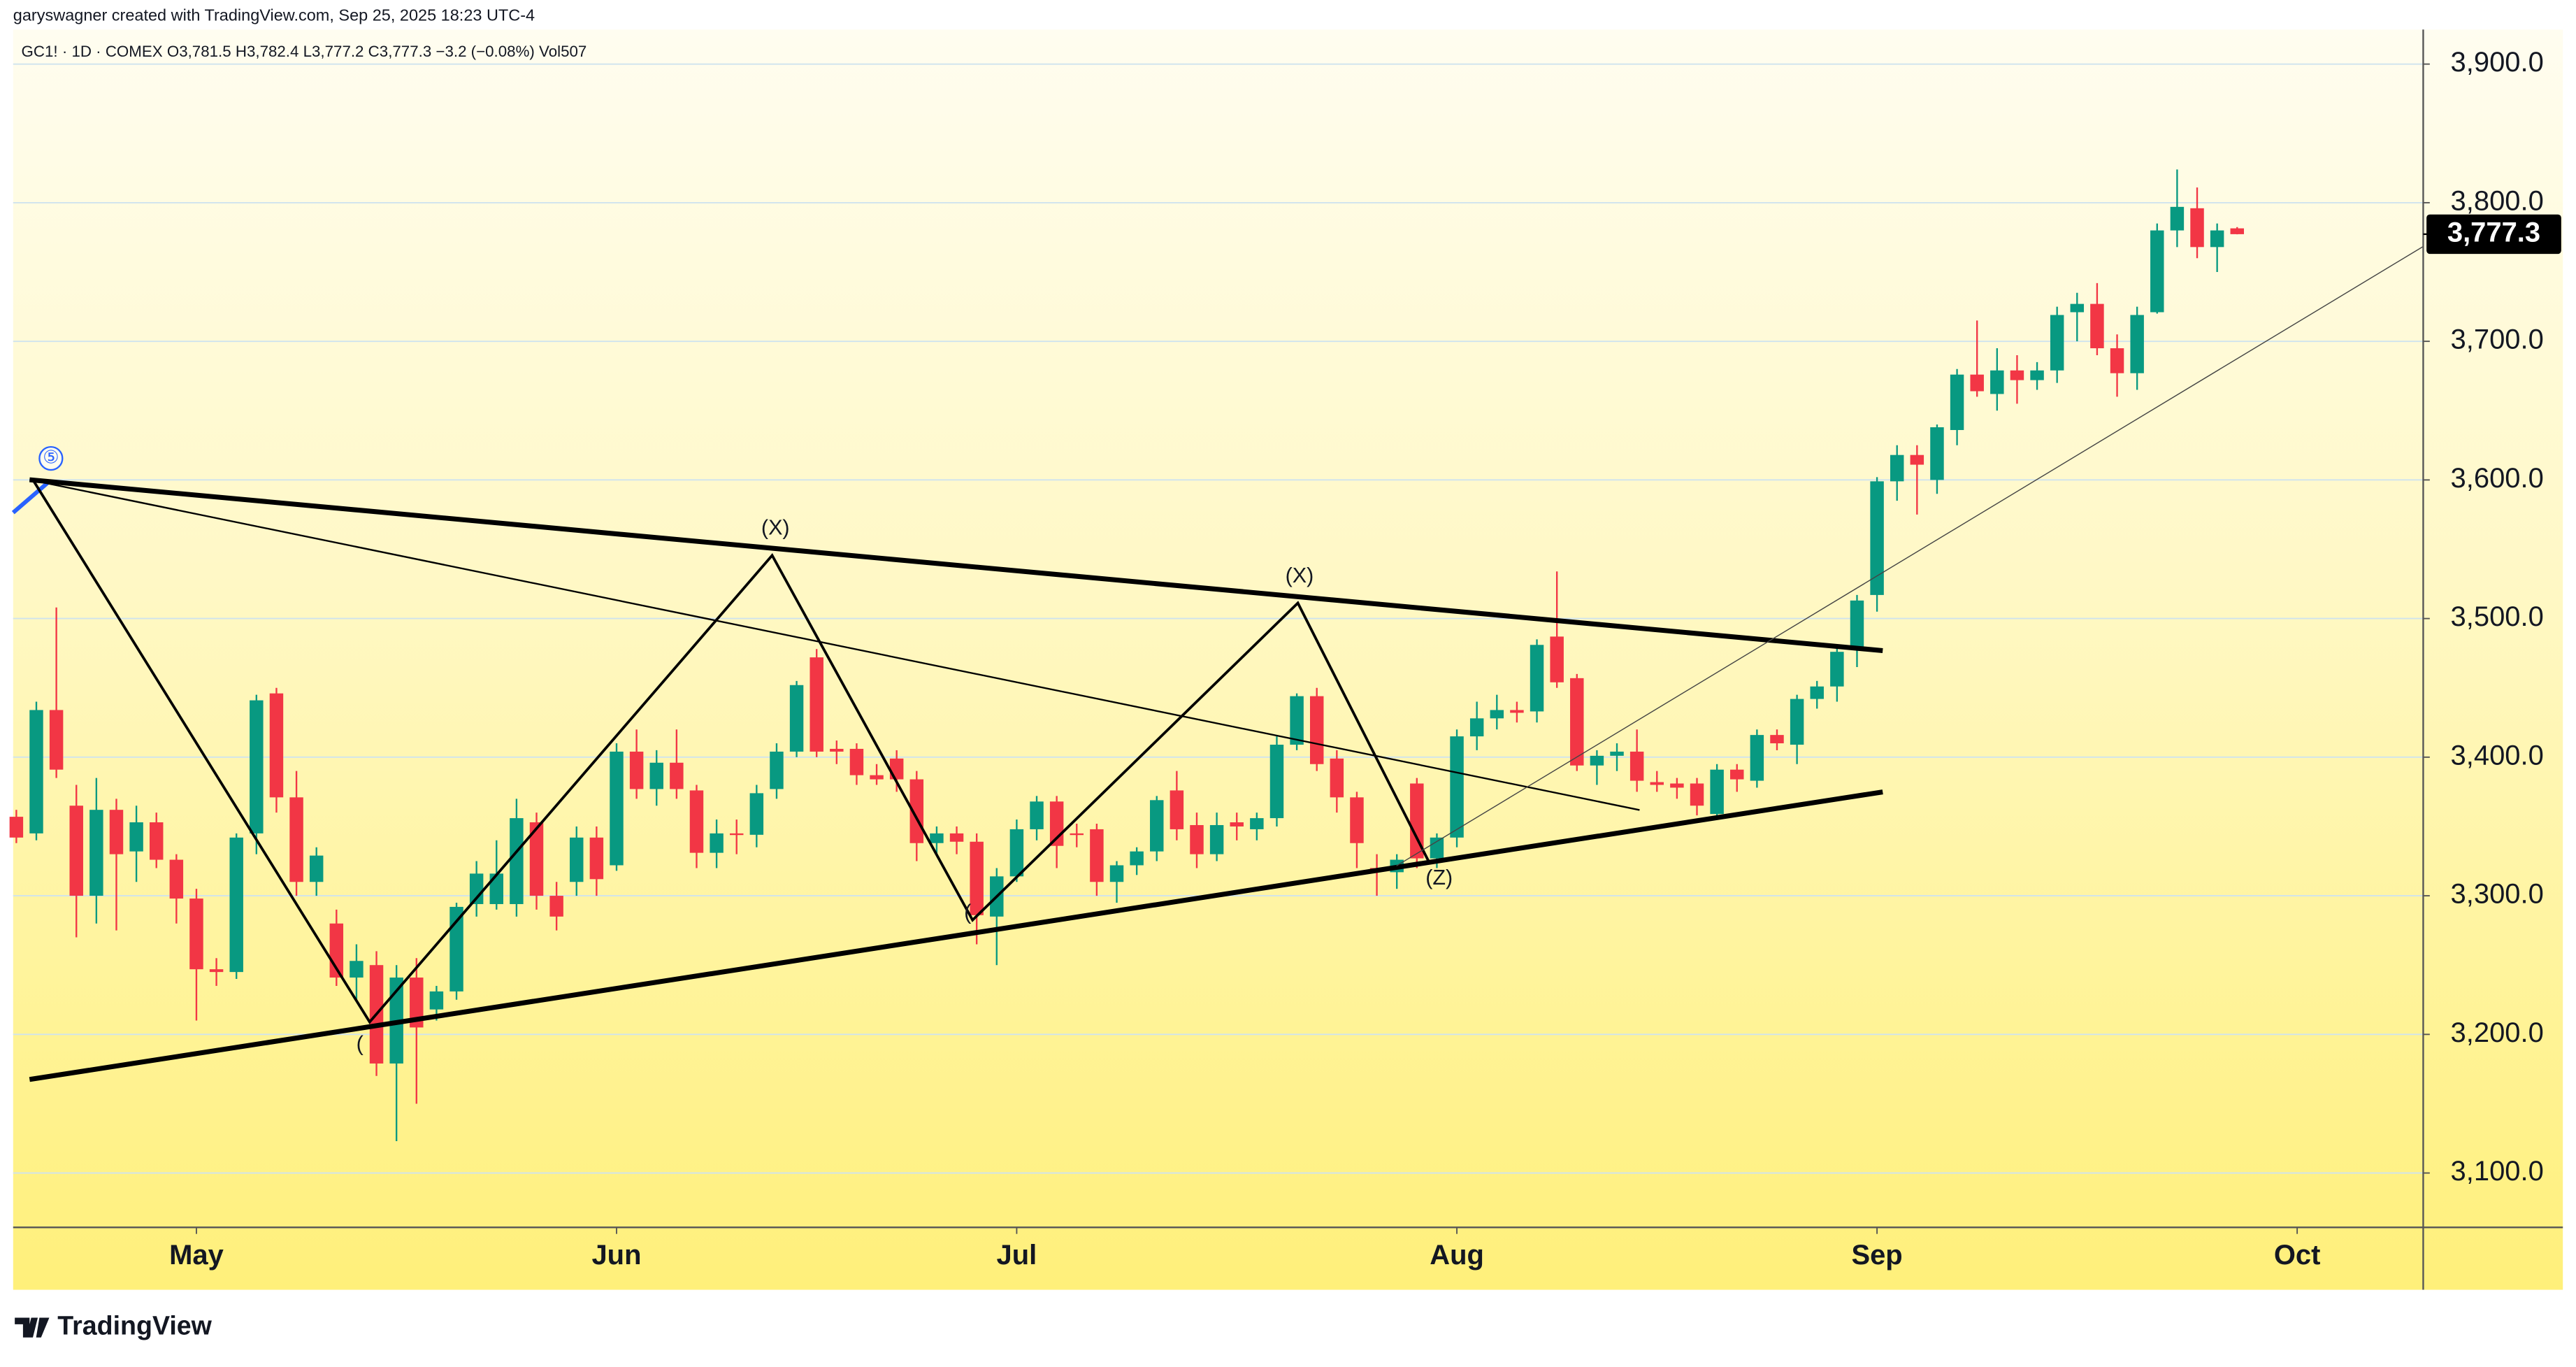 The height and width of the screenshot is (1367, 2576). What do you see at coordinates (2497, 894) in the screenshot?
I see `y-tick-label: 3,300.0` at bounding box center [2497, 894].